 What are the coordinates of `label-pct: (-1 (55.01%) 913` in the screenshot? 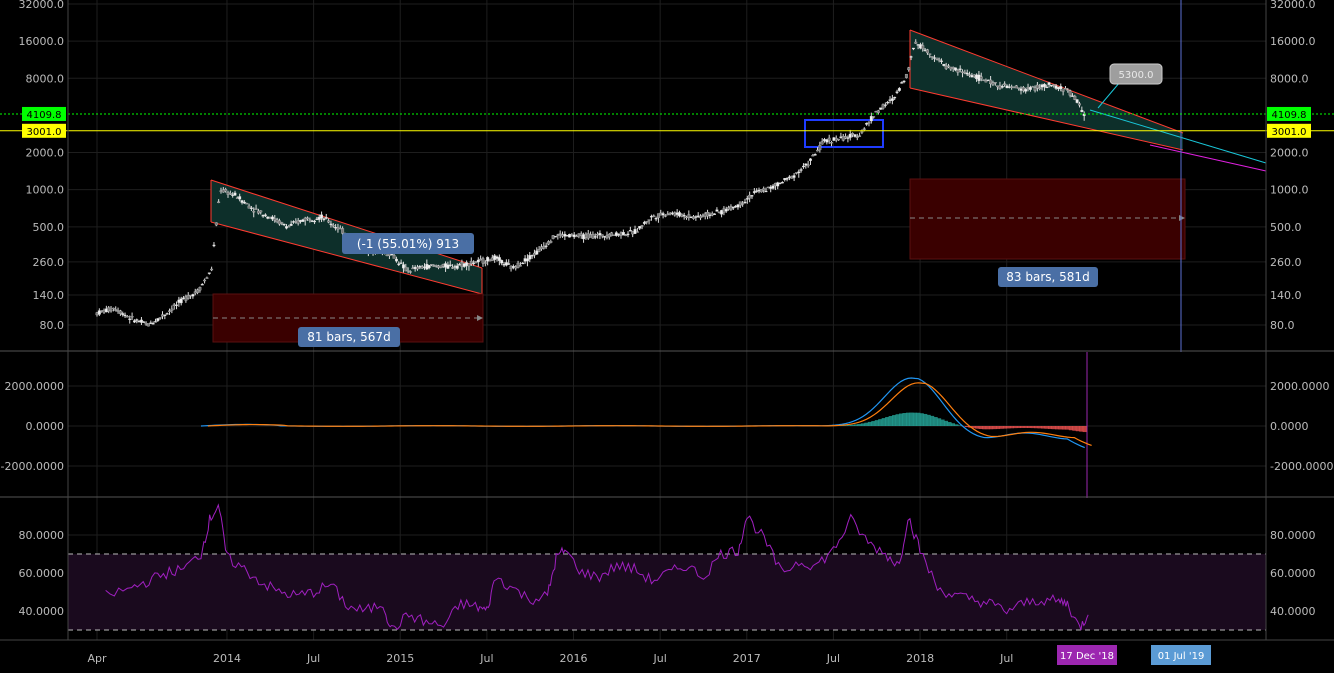 It's located at (408, 244).